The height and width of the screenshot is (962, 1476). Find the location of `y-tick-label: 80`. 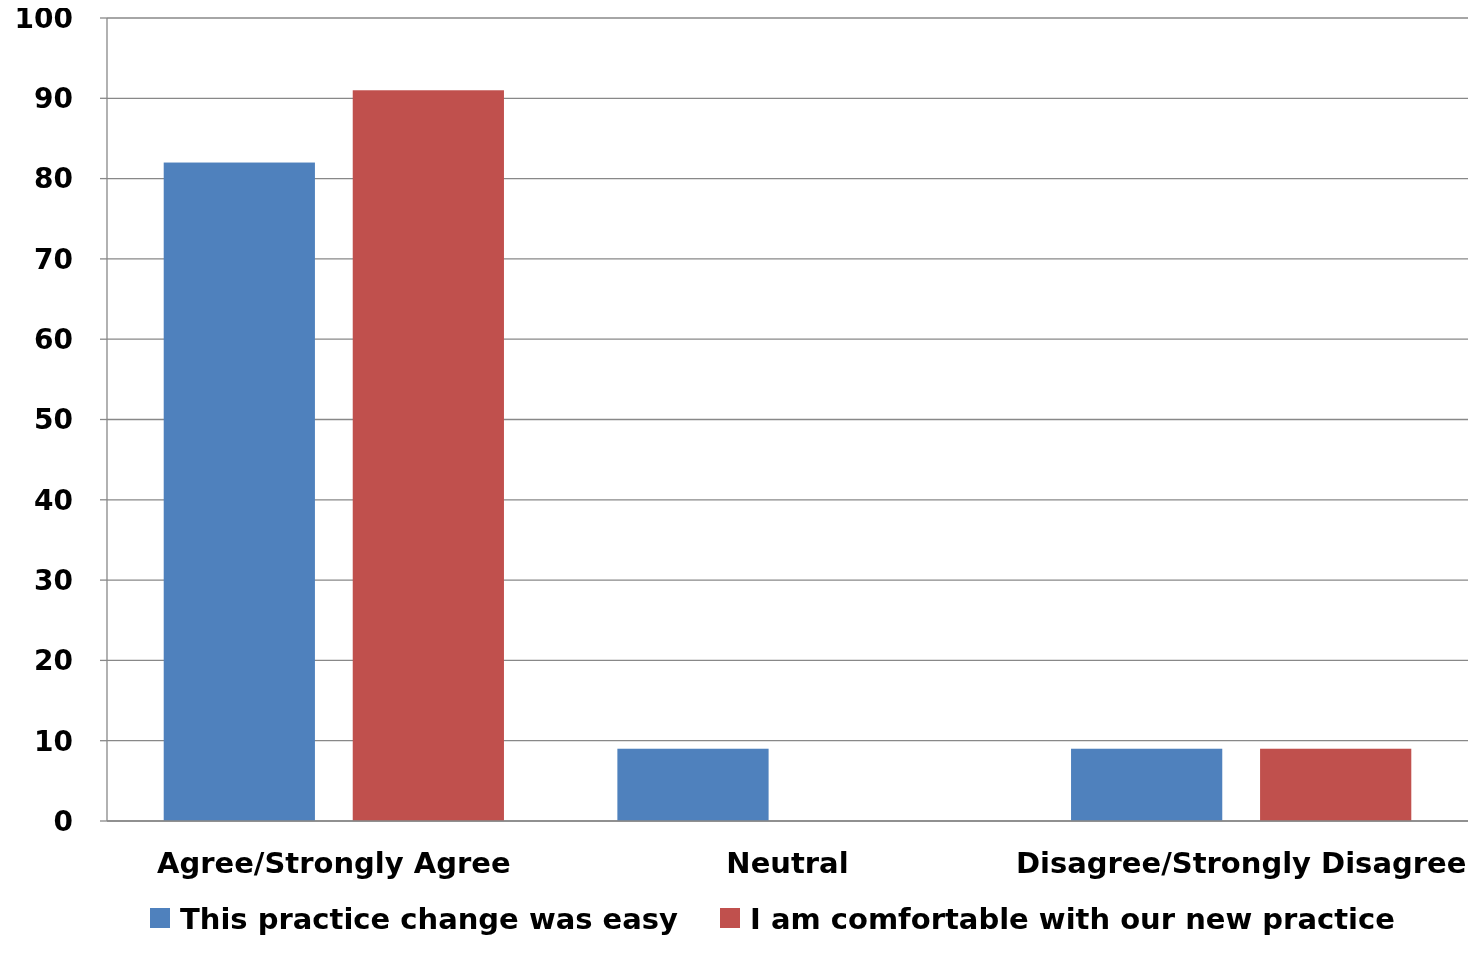

y-tick-label: 80 is located at coordinates (53, 179).